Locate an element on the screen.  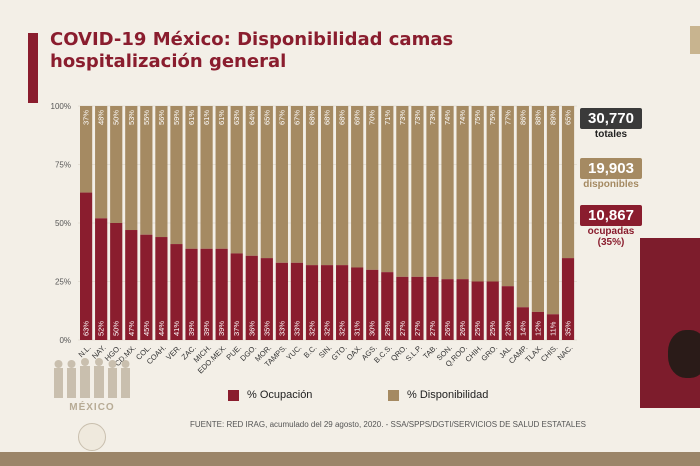
data-label-disponibilidad: 69% is located at coordinates (357, 117).